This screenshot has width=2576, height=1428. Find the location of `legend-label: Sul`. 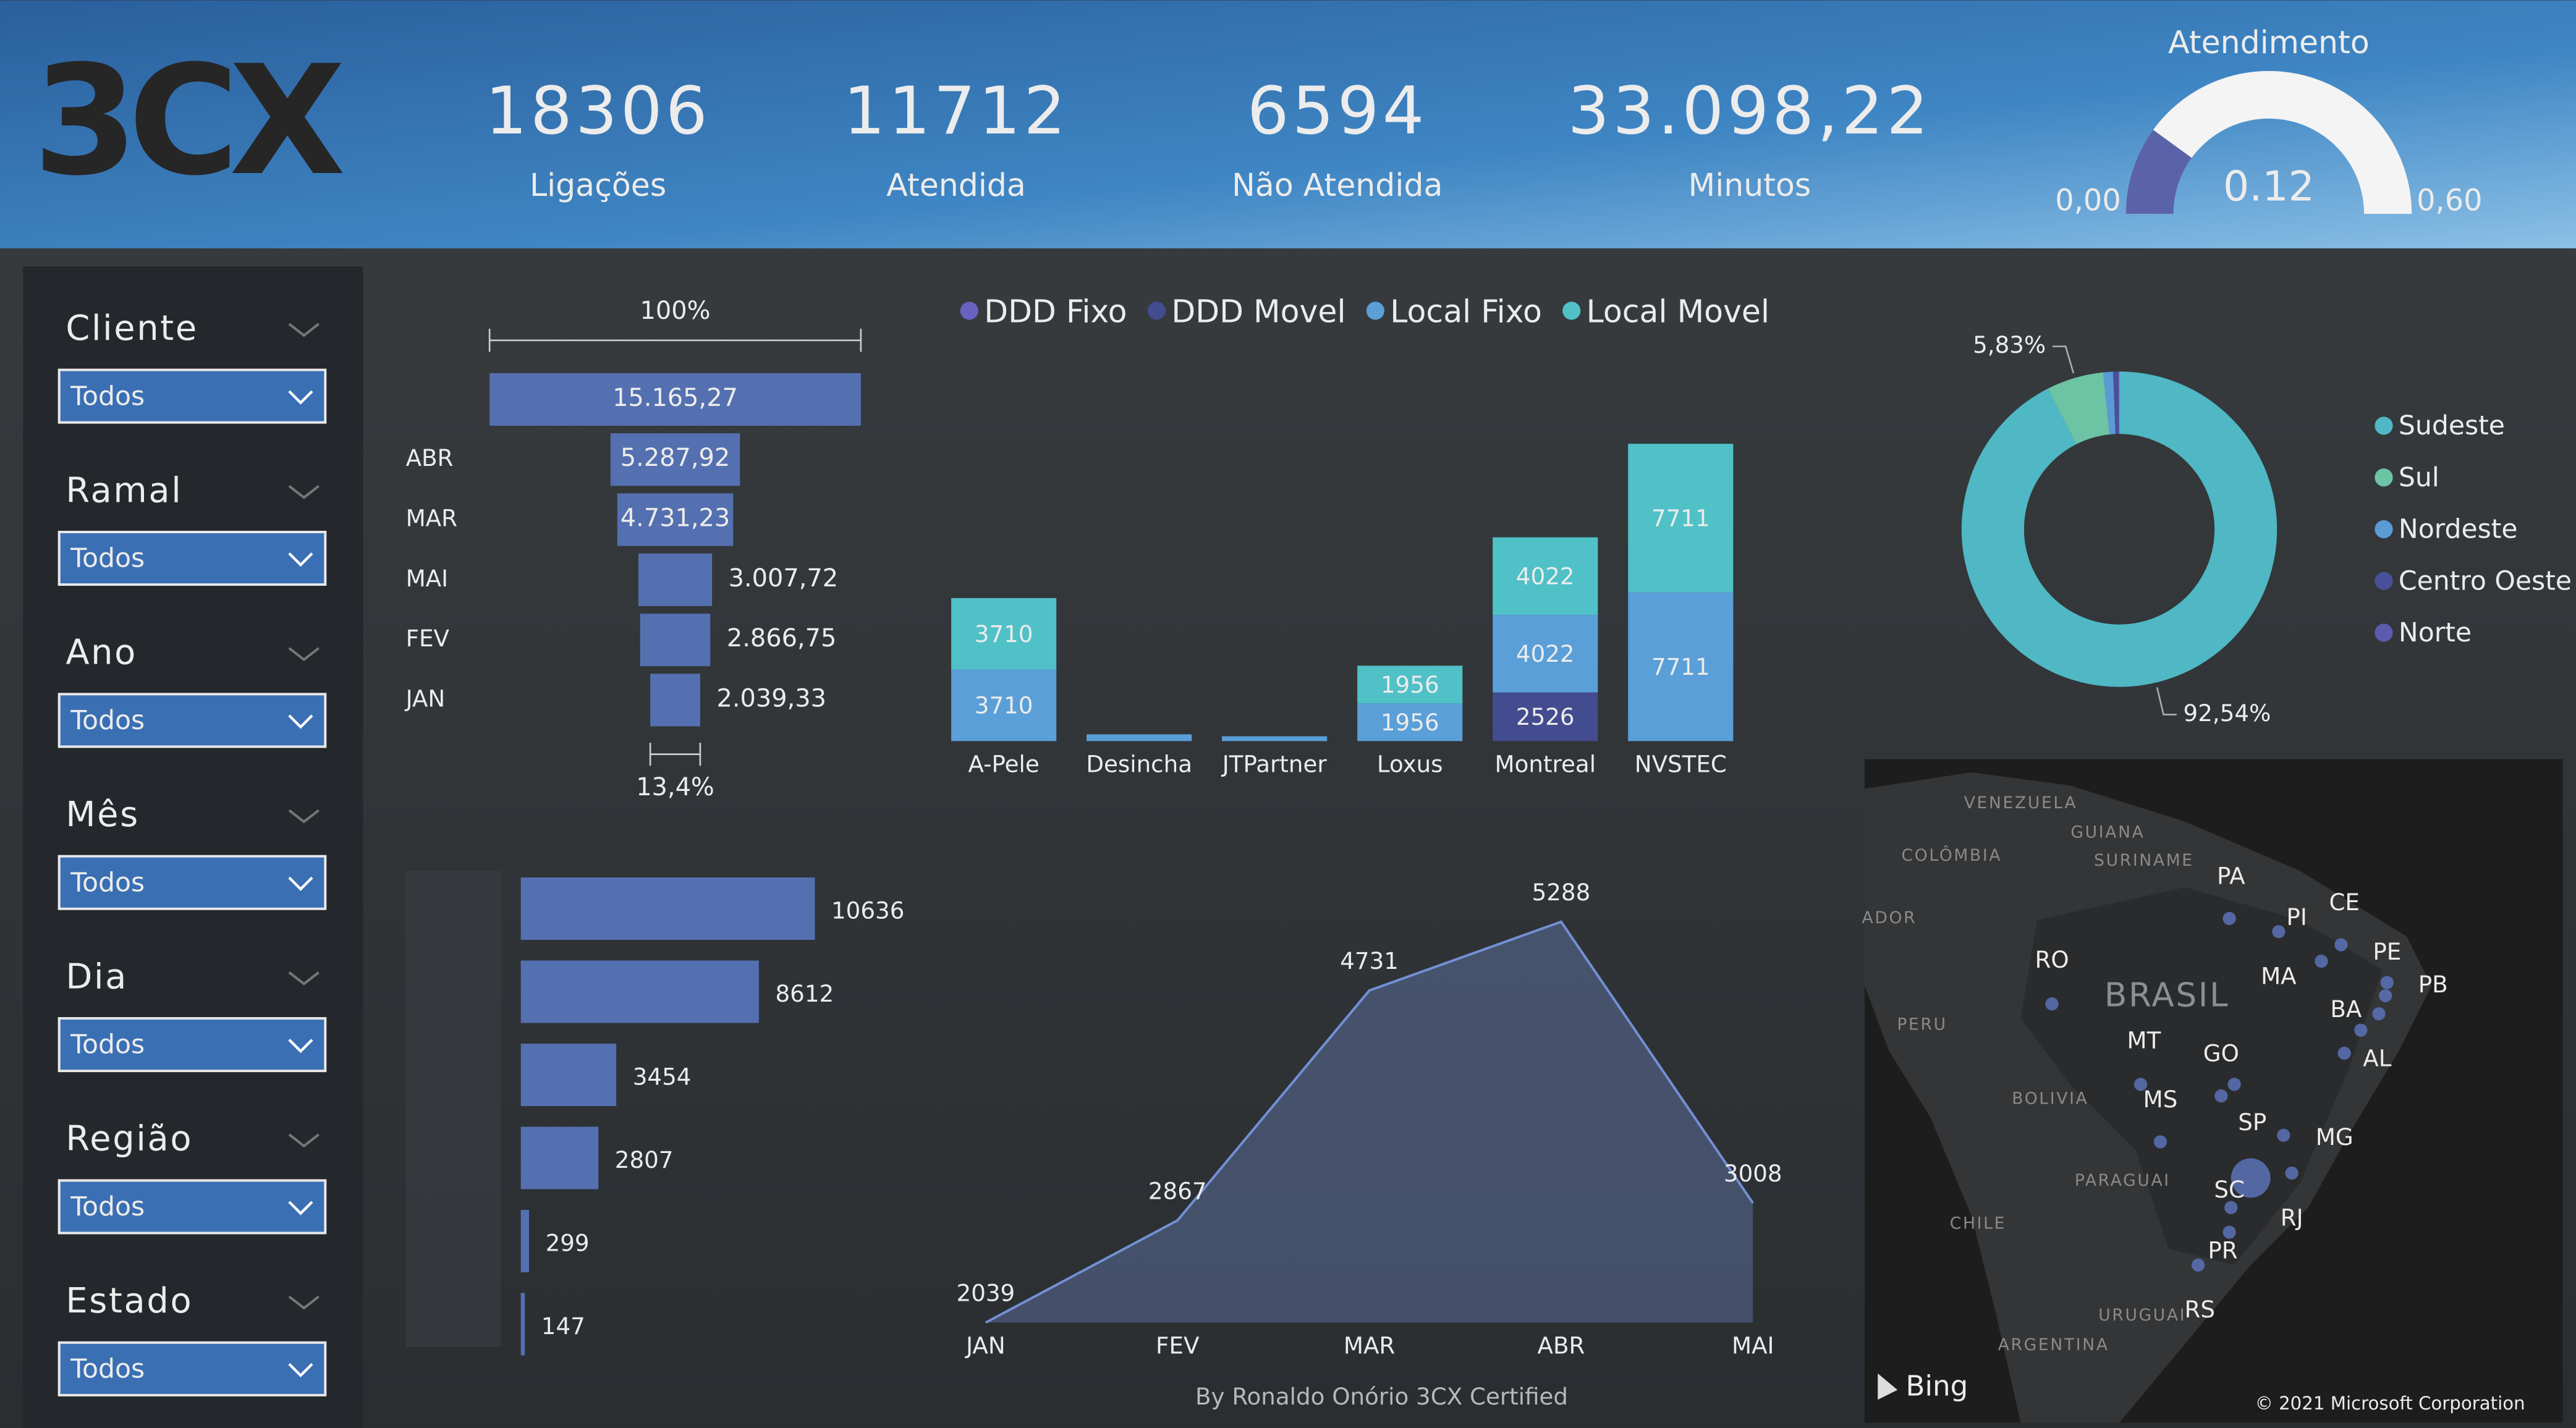

legend-label: Sul is located at coordinates (2419, 478).